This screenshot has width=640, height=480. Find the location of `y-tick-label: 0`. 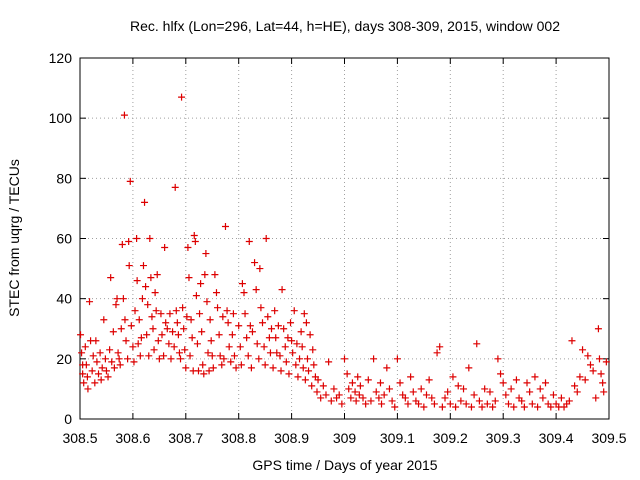

y-tick-label: 0 is located at coordinates (68, 419).